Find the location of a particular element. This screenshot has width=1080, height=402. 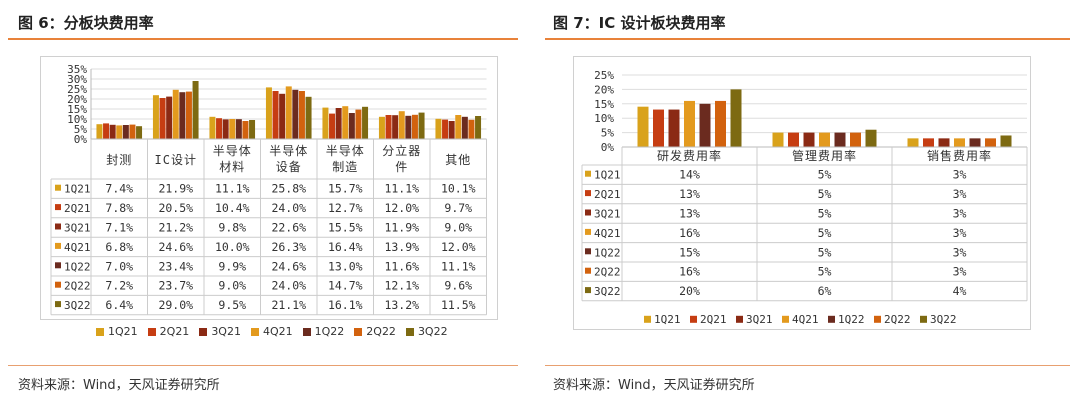

data-label: 6% is located at coordinates (825, 291).